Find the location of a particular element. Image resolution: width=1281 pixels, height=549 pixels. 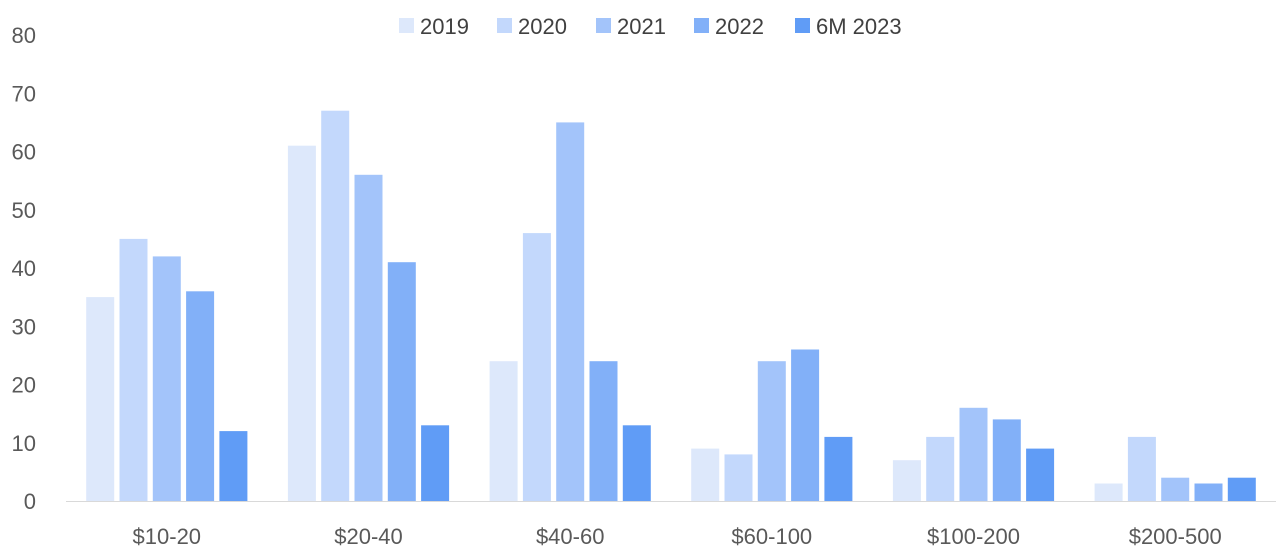

y-tick-label: 40 is located at coordinates (24, 268).